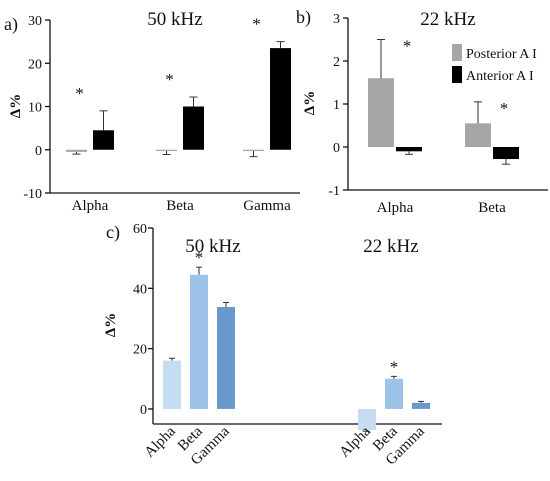 This screenshot has height=481, width=550. What do you see at coordinates (336, 62) in the screenshot?
I see `y-tick-label: 2` at bounding box center [336, 62].